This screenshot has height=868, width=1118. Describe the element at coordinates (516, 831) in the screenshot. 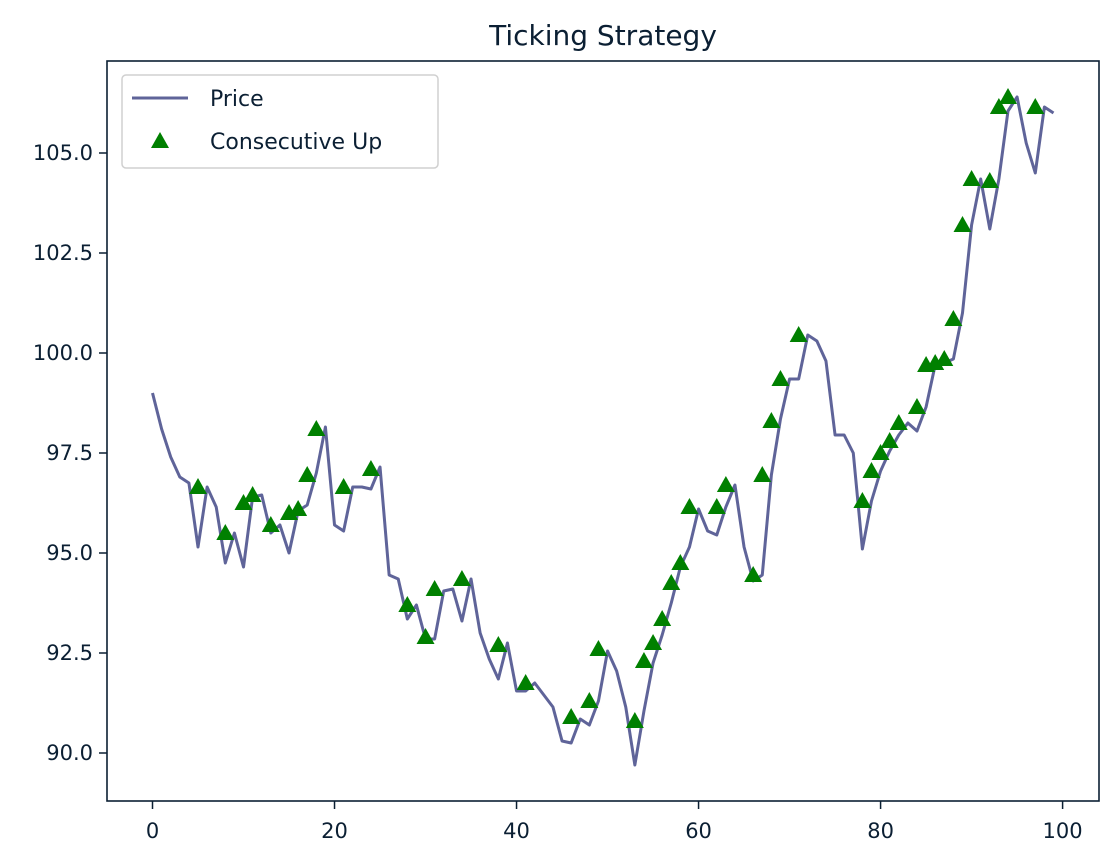

I see `x-tick-label: 40` at that location.